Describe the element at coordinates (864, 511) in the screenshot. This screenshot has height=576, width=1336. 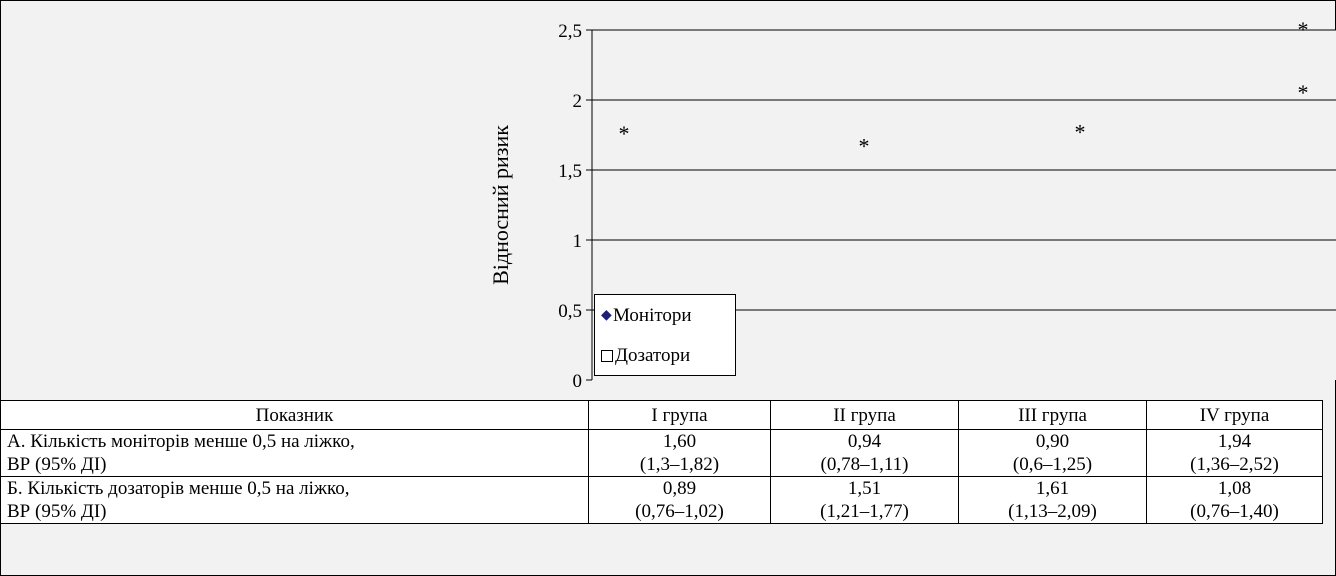
I see `cell-ci: (1,21–1,77)` at that location.